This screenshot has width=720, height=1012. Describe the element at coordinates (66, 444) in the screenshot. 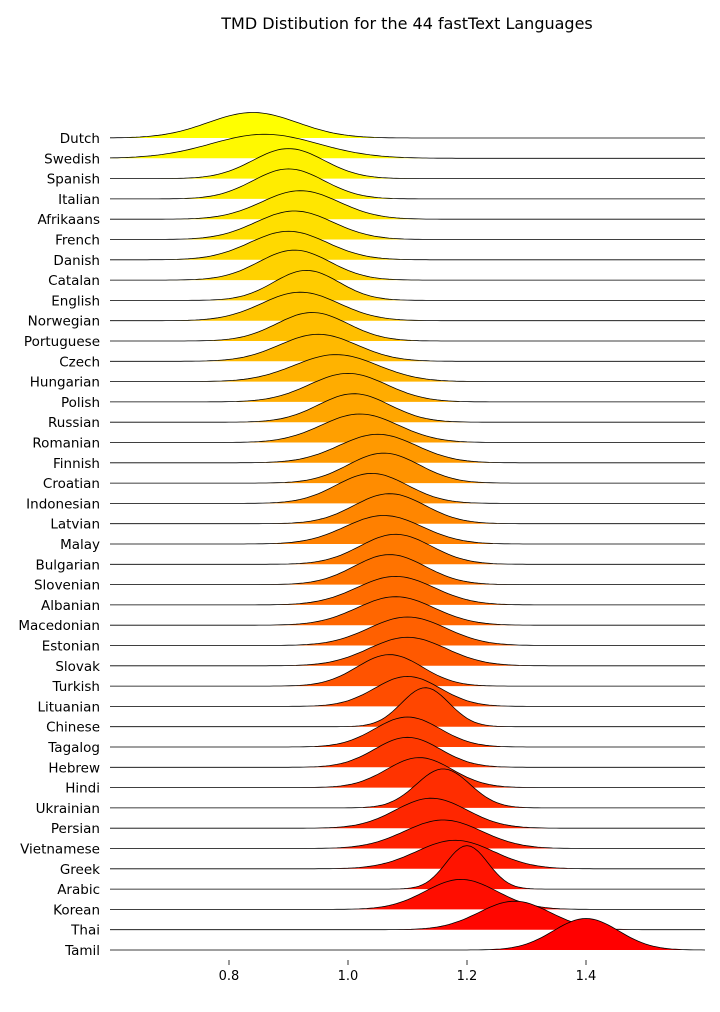

I see `row-label-romanian: Romanian` at that location.